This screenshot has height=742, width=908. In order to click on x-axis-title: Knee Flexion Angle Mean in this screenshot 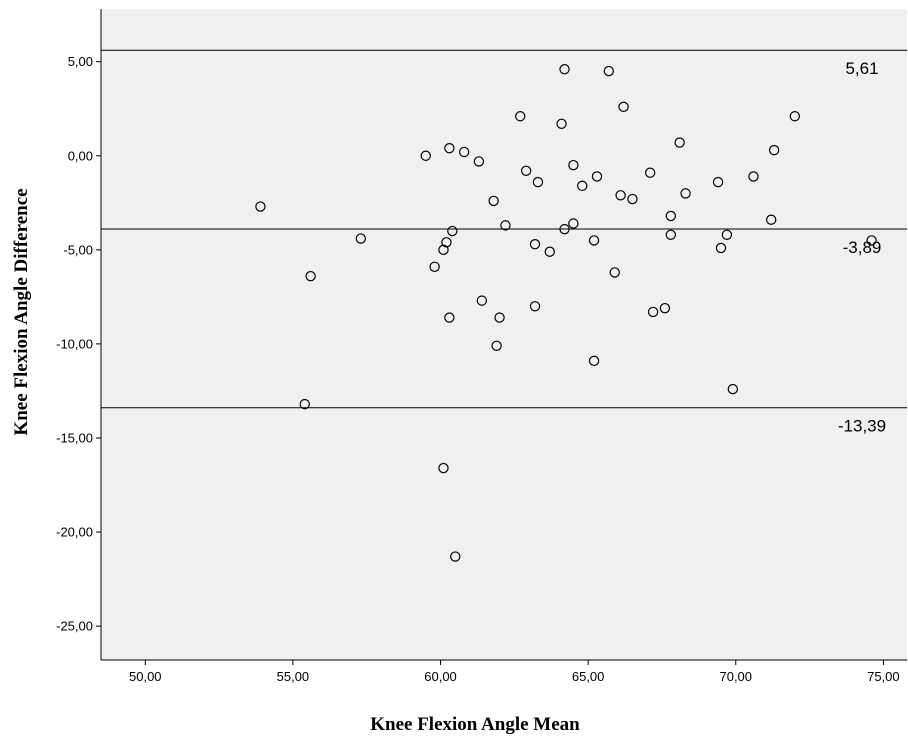, I will do `click(475, 724)`.